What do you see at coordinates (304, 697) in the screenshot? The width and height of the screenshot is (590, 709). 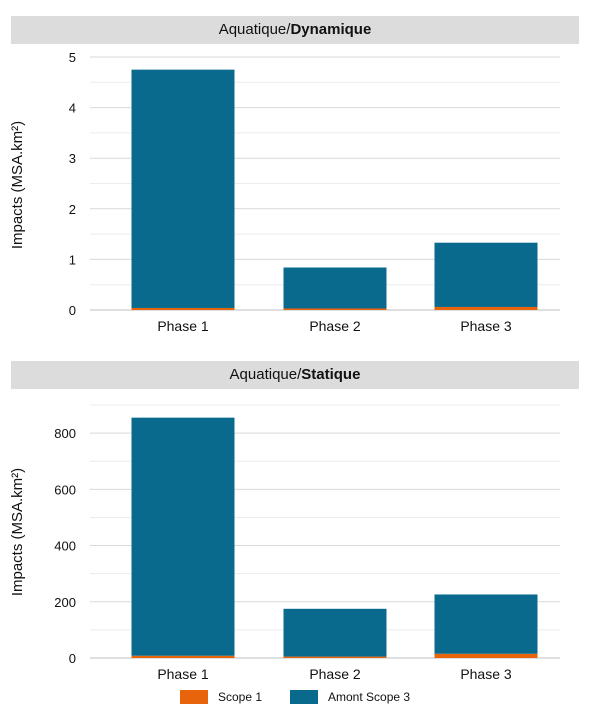 I see `legend-swatch-amont-scope3` at bounding box center [304, 697].